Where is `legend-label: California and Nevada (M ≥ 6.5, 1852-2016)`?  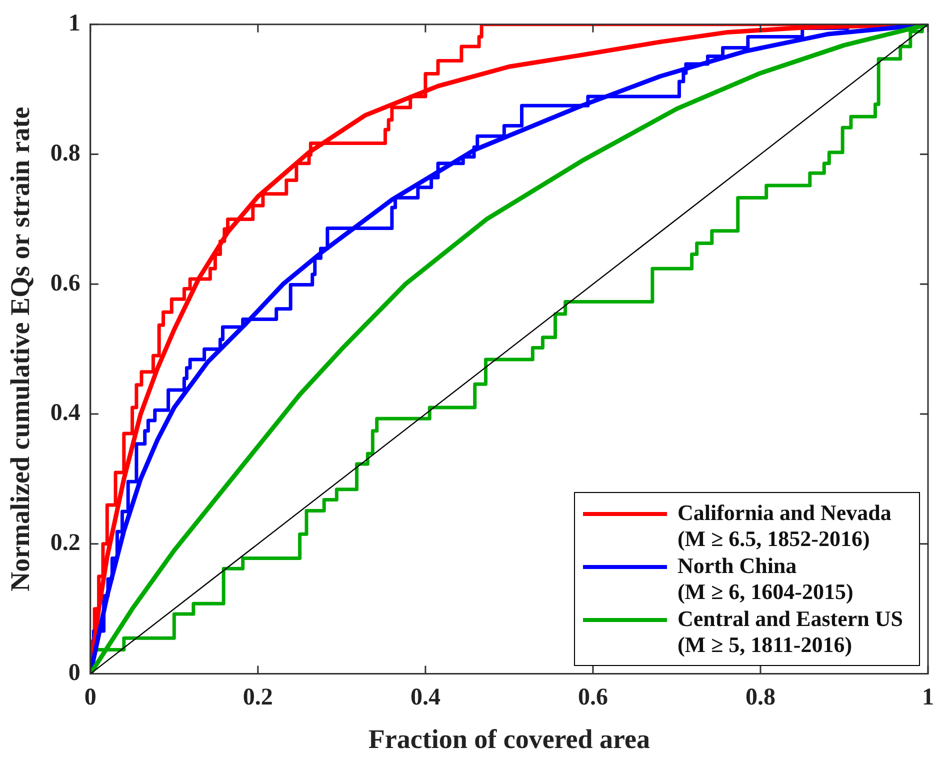
legend-label: California and Nevada (M ≥ 6.5, 1852-2016) is located at coordinates (784, 526).